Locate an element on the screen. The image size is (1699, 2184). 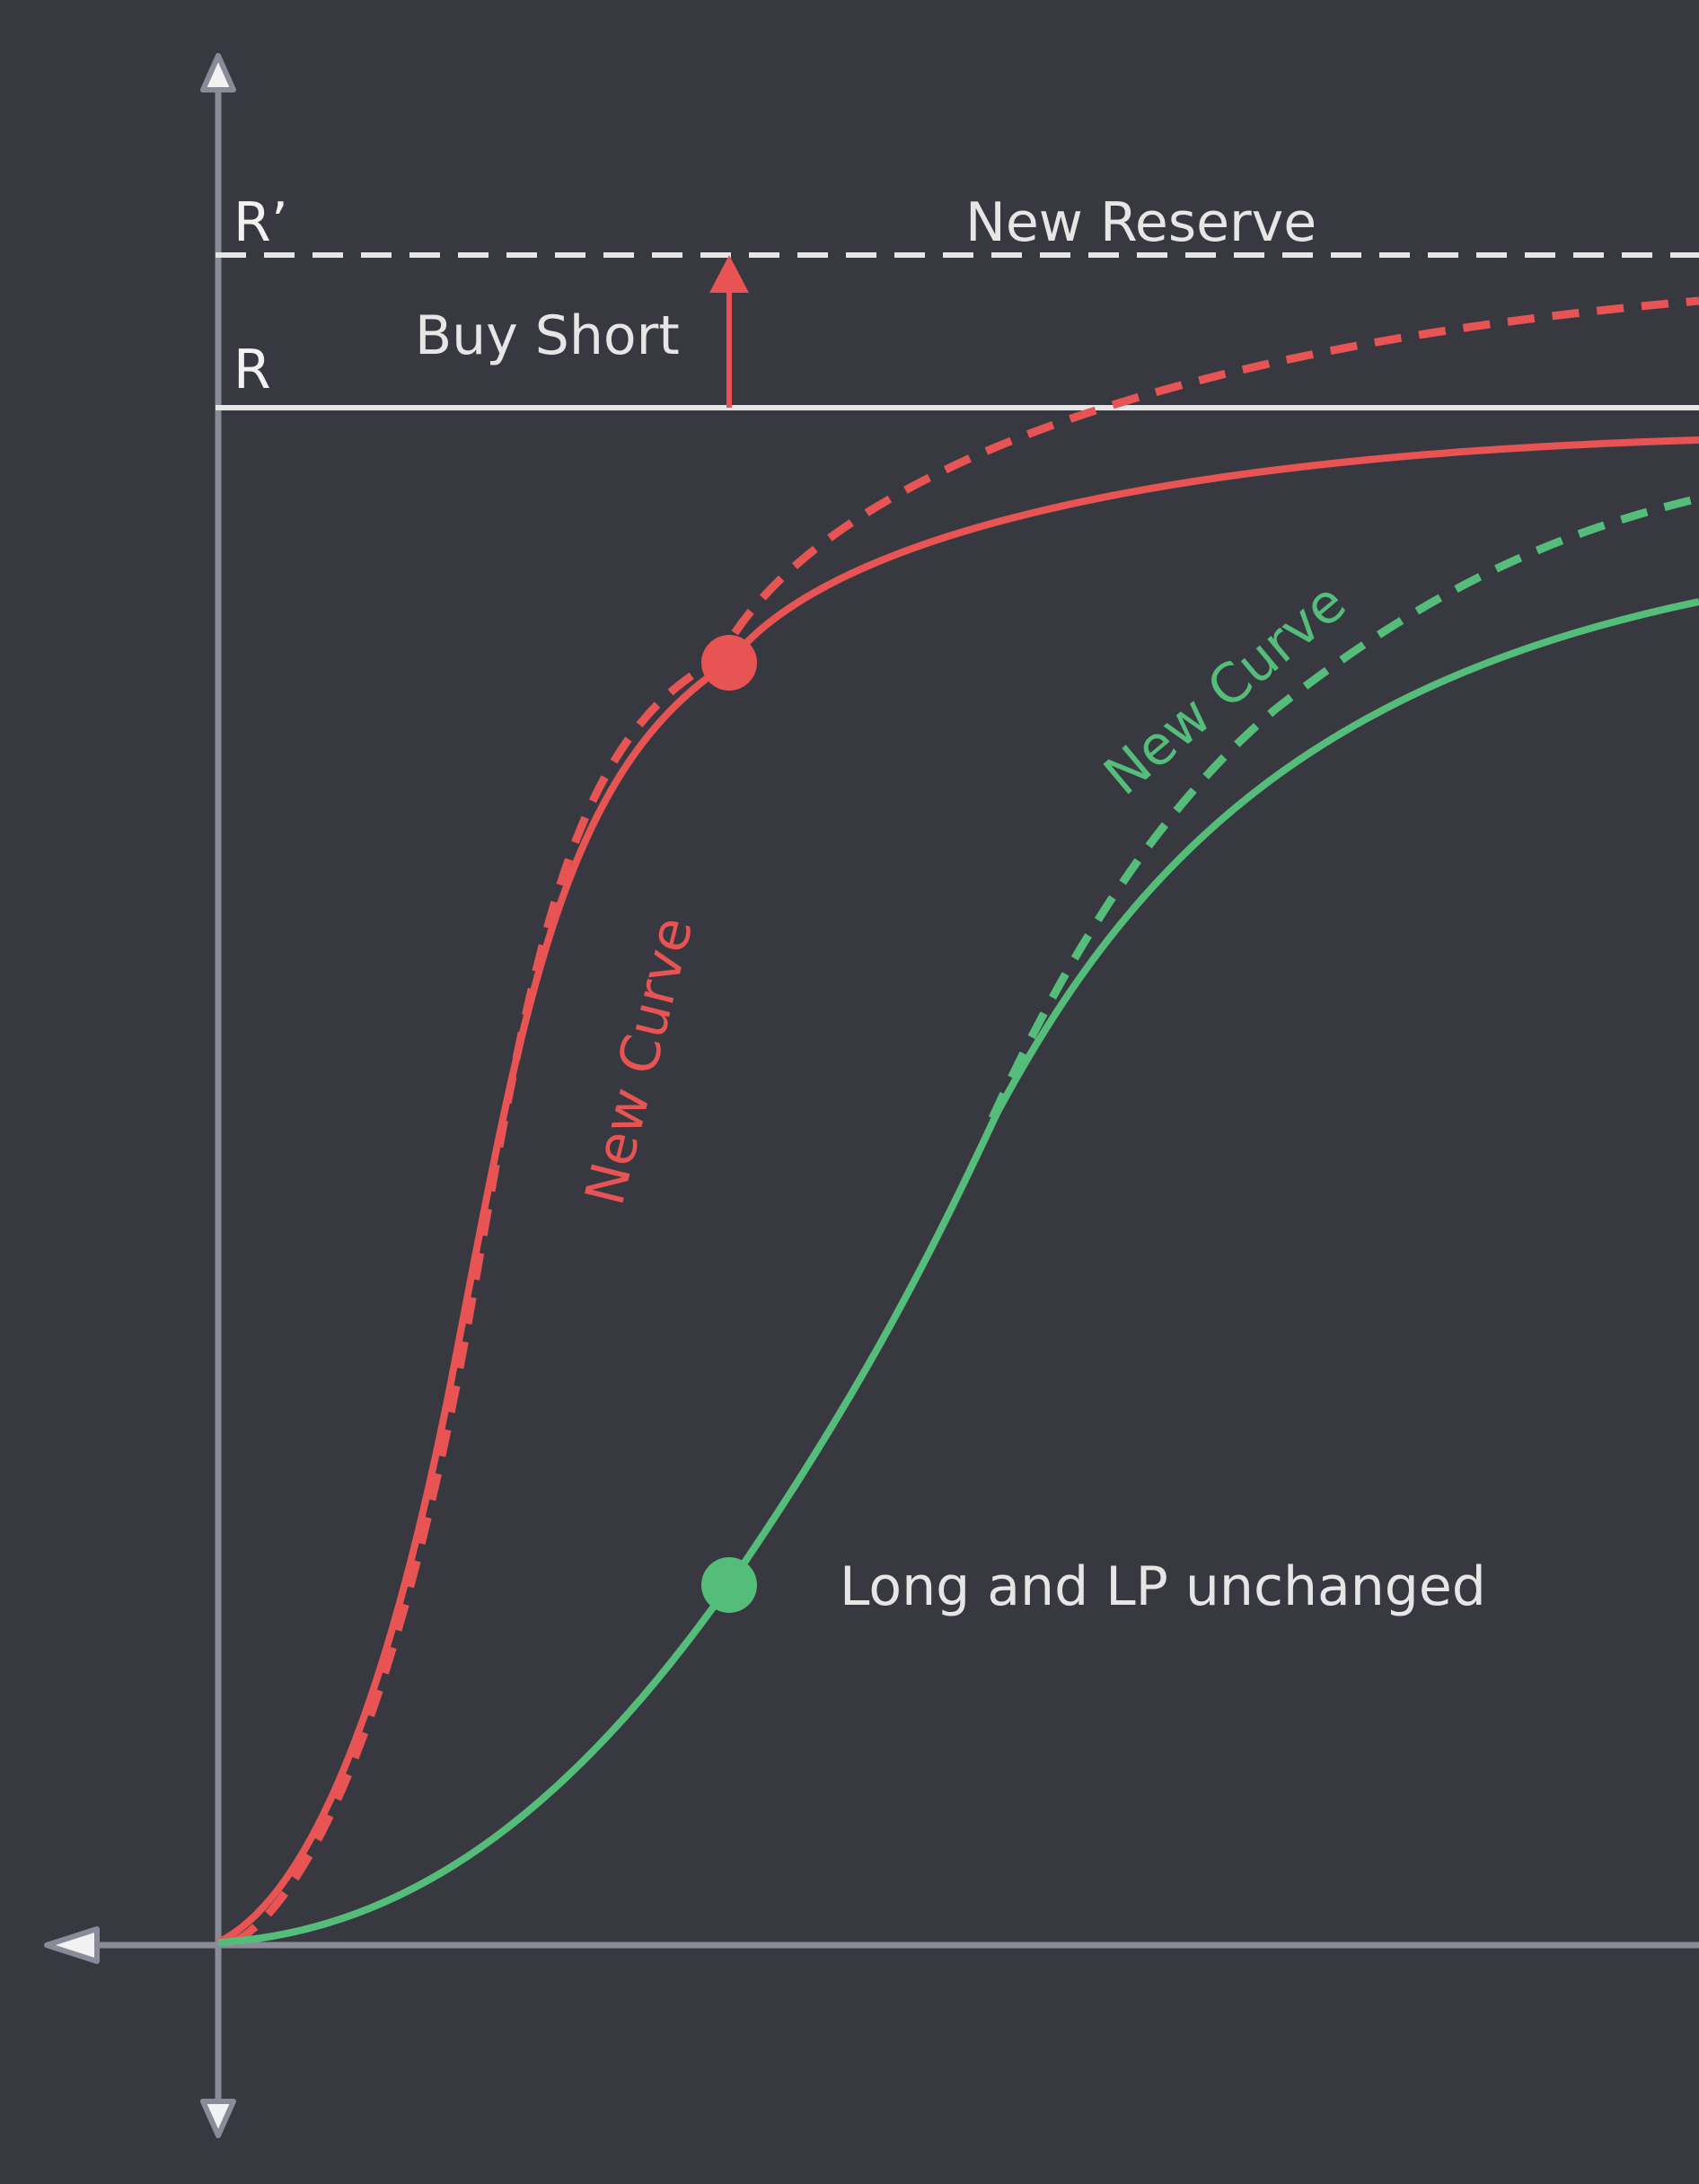
buy-short-label: Buy Short is located at coordinates (547, 335).